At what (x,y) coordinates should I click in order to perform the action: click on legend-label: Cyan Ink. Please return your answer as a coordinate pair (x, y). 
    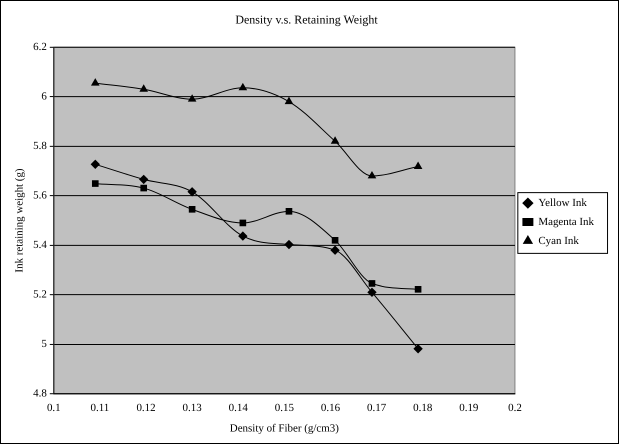
    Looking at the image, I should click on (559, 240).